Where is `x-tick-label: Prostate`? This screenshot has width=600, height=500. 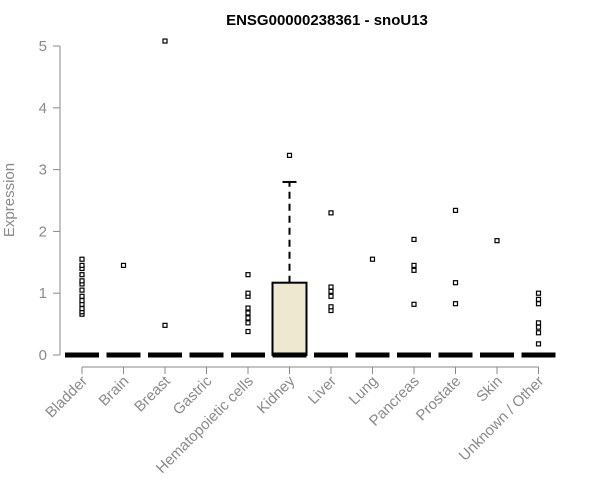 x-tick-label: Prostate is located at coordinates (439, 399).